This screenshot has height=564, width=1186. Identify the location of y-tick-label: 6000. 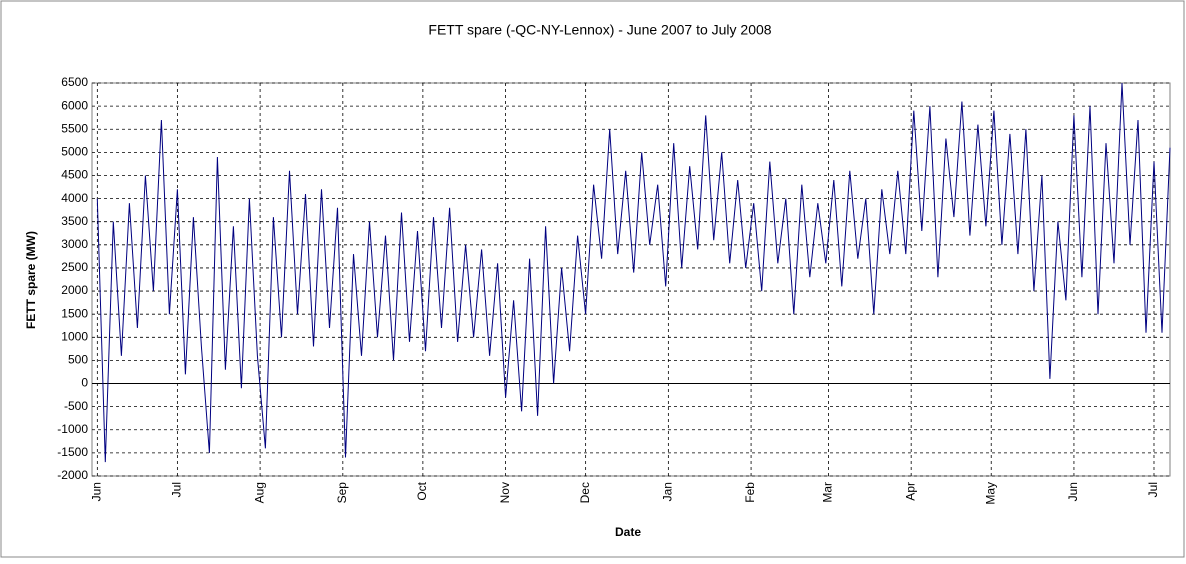
(74, 105).